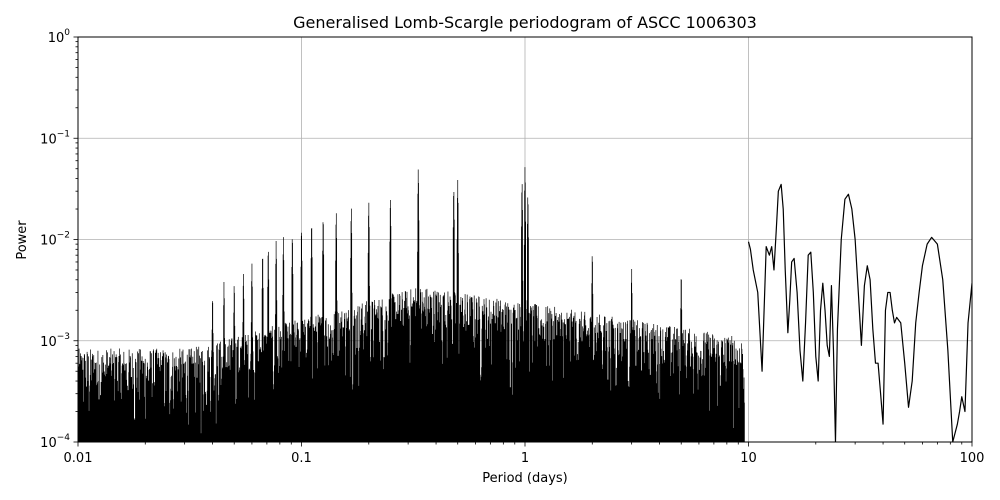 Image resolution: width=1000 pixels, height=500 pixels. Describe the element at coordinates (972, 458) in the screenshot. I see `x-tick-label-4: 100` at that location.